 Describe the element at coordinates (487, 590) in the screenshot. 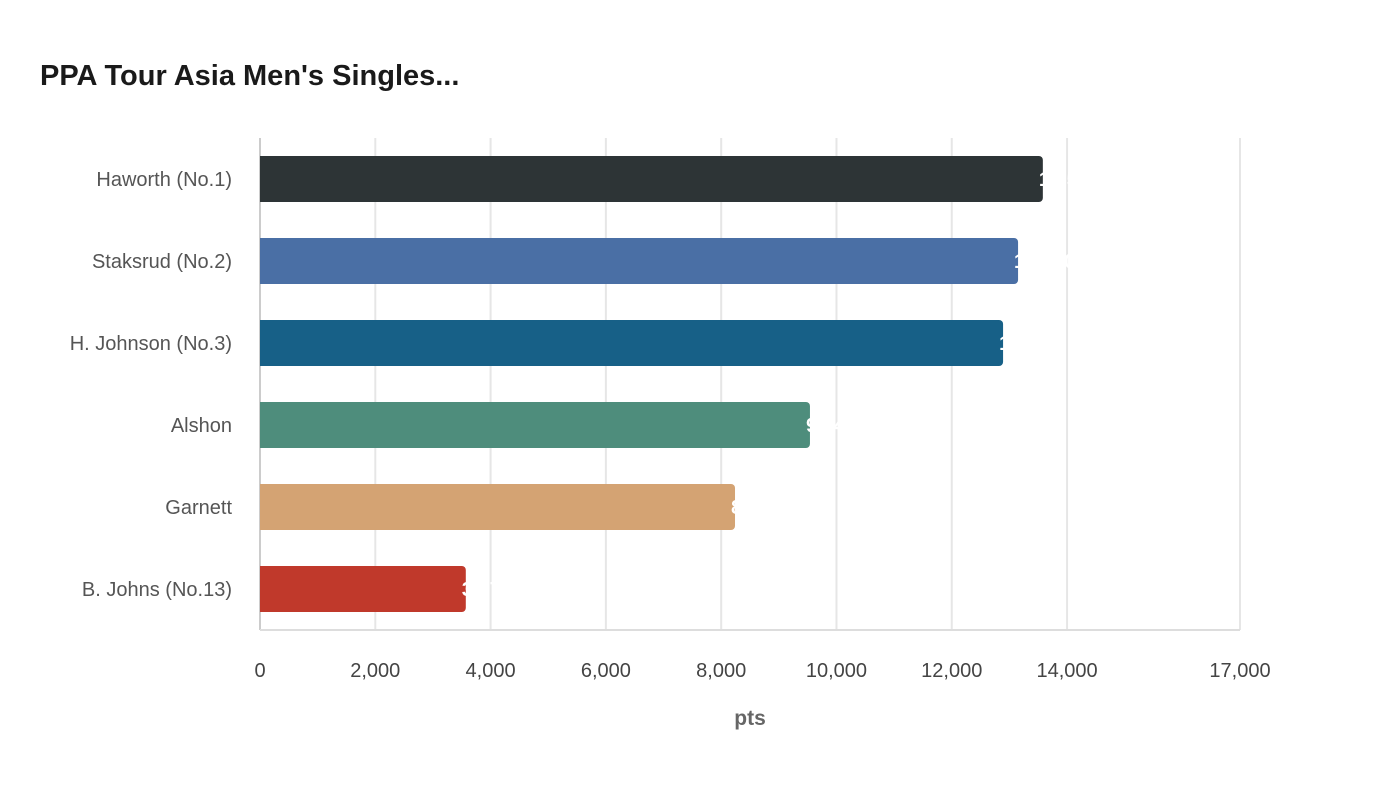

I see `data-label: 3,570` at that location.